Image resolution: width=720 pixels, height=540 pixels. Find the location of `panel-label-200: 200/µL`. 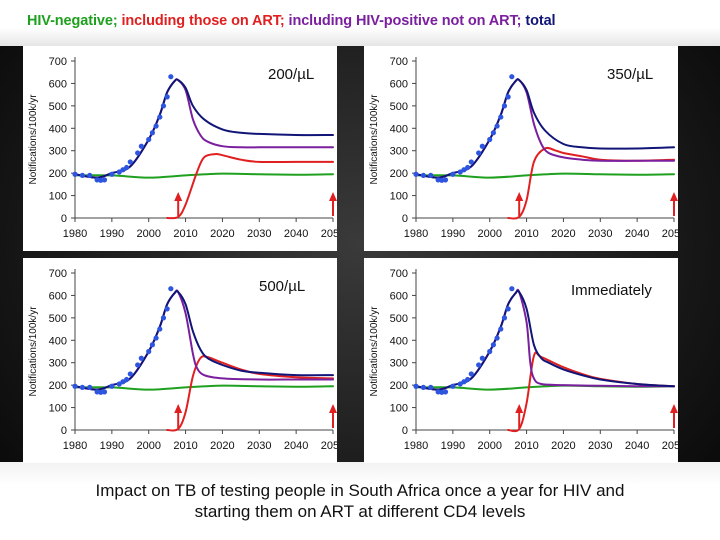

panel-label-200: 200/µL is located at coordinates (291, 74).